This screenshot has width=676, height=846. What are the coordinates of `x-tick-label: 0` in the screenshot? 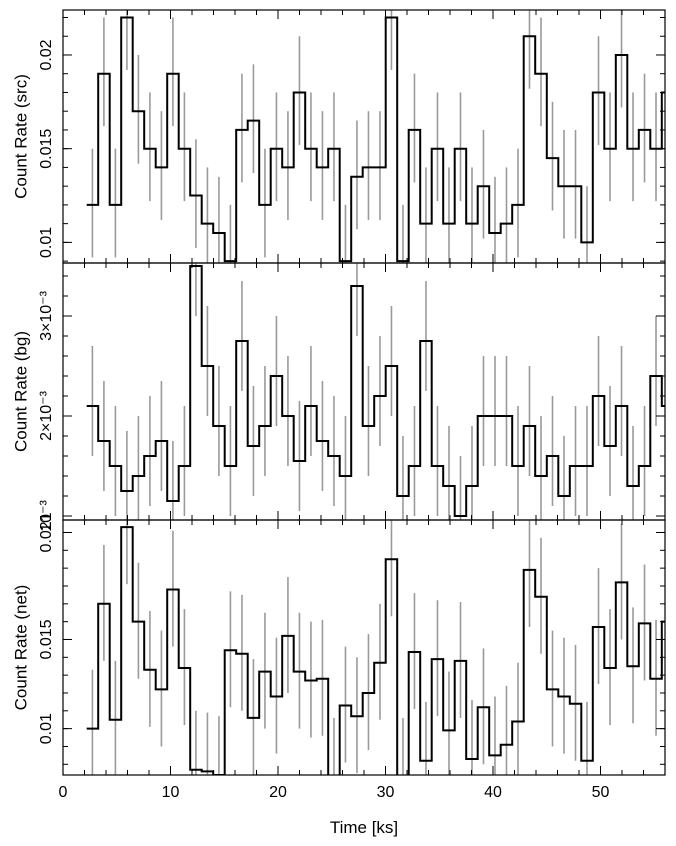 It's located at (63, 792).